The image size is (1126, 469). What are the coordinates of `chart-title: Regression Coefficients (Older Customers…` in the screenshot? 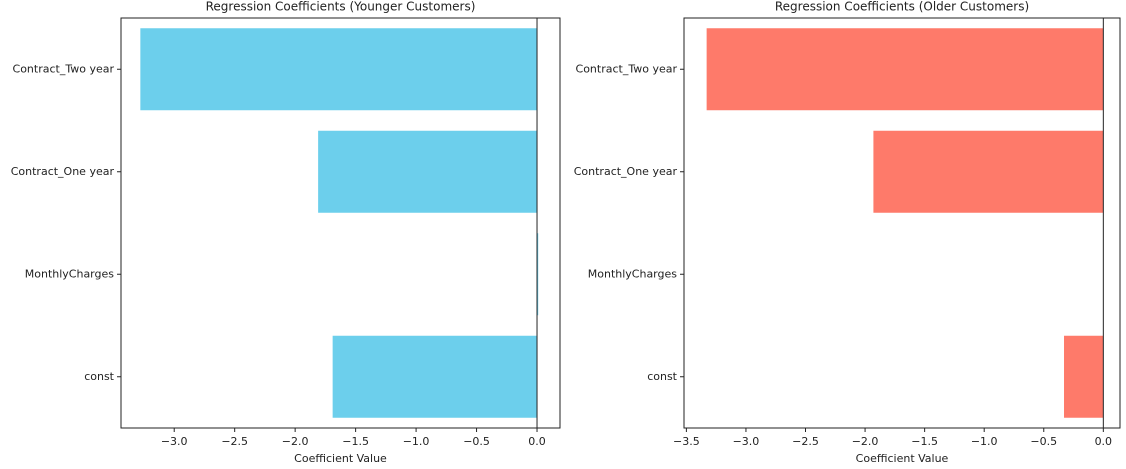 It's located at (902, 7).